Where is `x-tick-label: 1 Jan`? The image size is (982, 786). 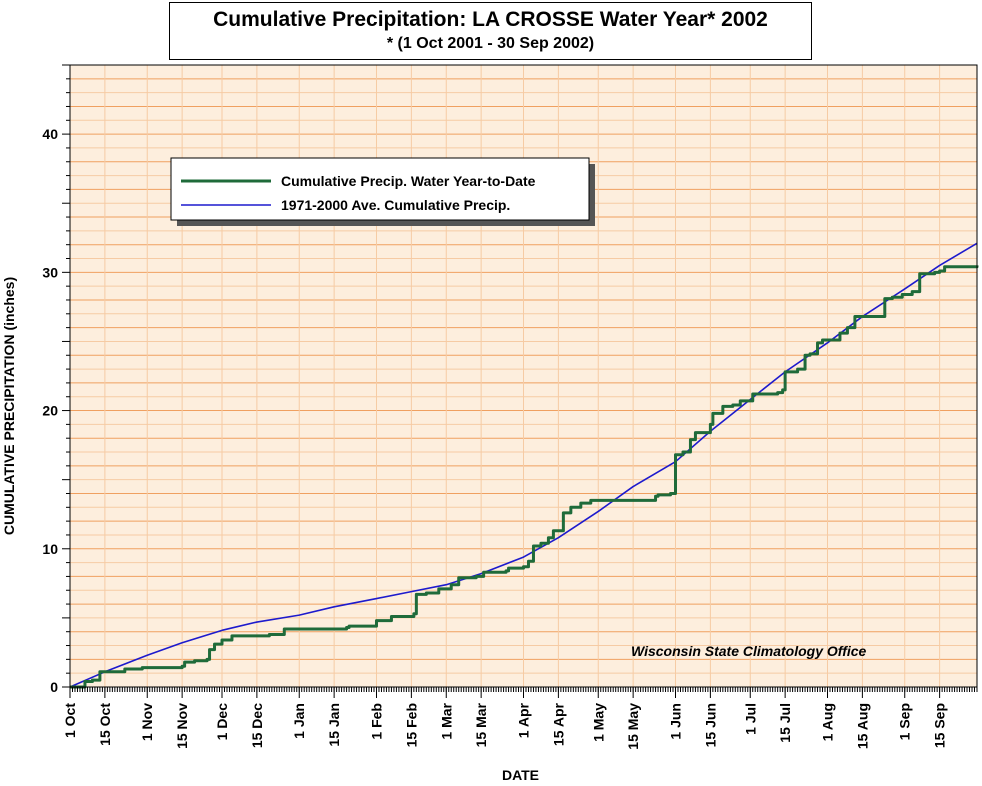
x-tick-label: 1 Jan is located at coordinates (299, 721).